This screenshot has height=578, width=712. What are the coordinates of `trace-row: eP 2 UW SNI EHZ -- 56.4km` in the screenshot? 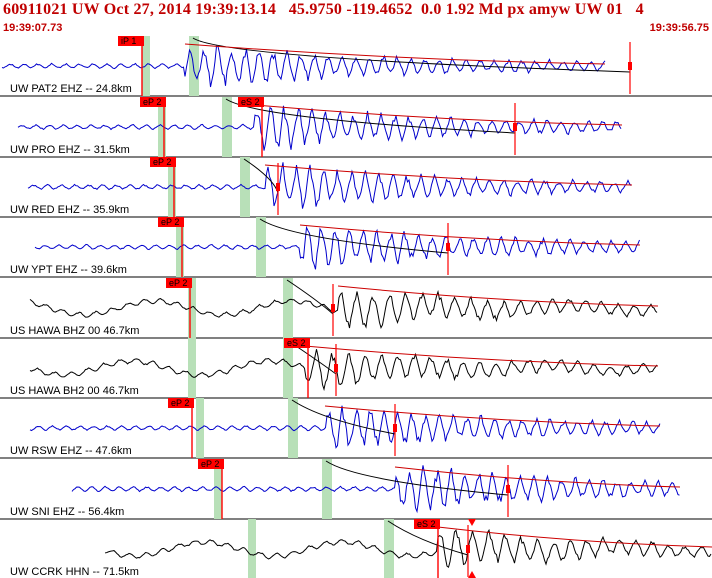 It's located at (356, 489).